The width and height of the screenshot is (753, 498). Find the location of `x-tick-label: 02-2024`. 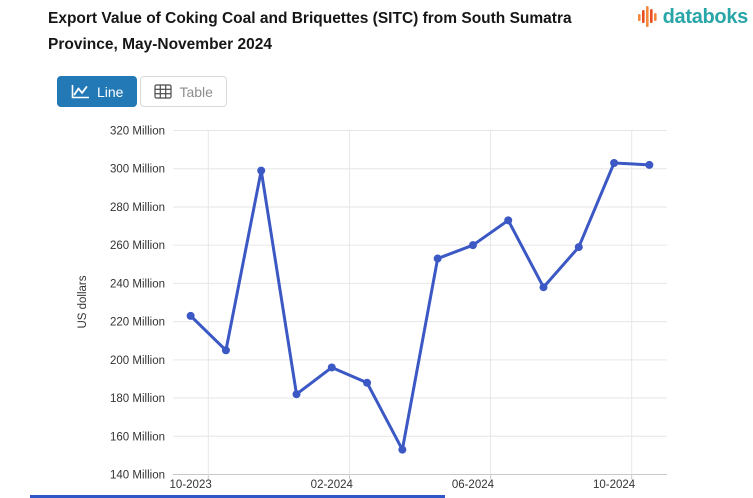

x-tick-label: 02-2024 is located at coordinates (332, 485).